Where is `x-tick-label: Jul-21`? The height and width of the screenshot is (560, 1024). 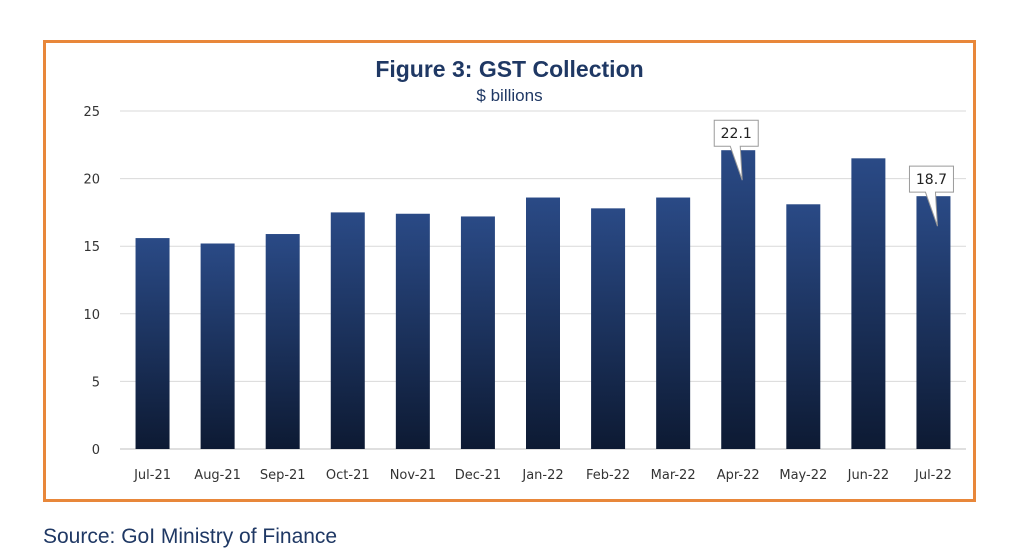
x-tick-label: Jul-21 is located at coordinates (152, 475).